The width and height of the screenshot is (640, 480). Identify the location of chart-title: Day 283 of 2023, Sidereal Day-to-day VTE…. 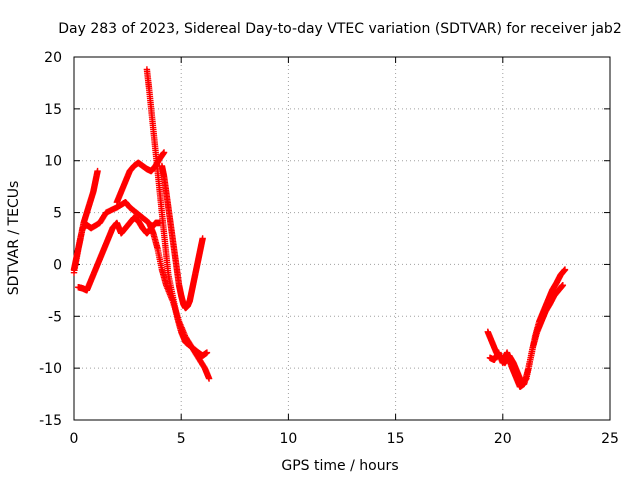
(339, 29).